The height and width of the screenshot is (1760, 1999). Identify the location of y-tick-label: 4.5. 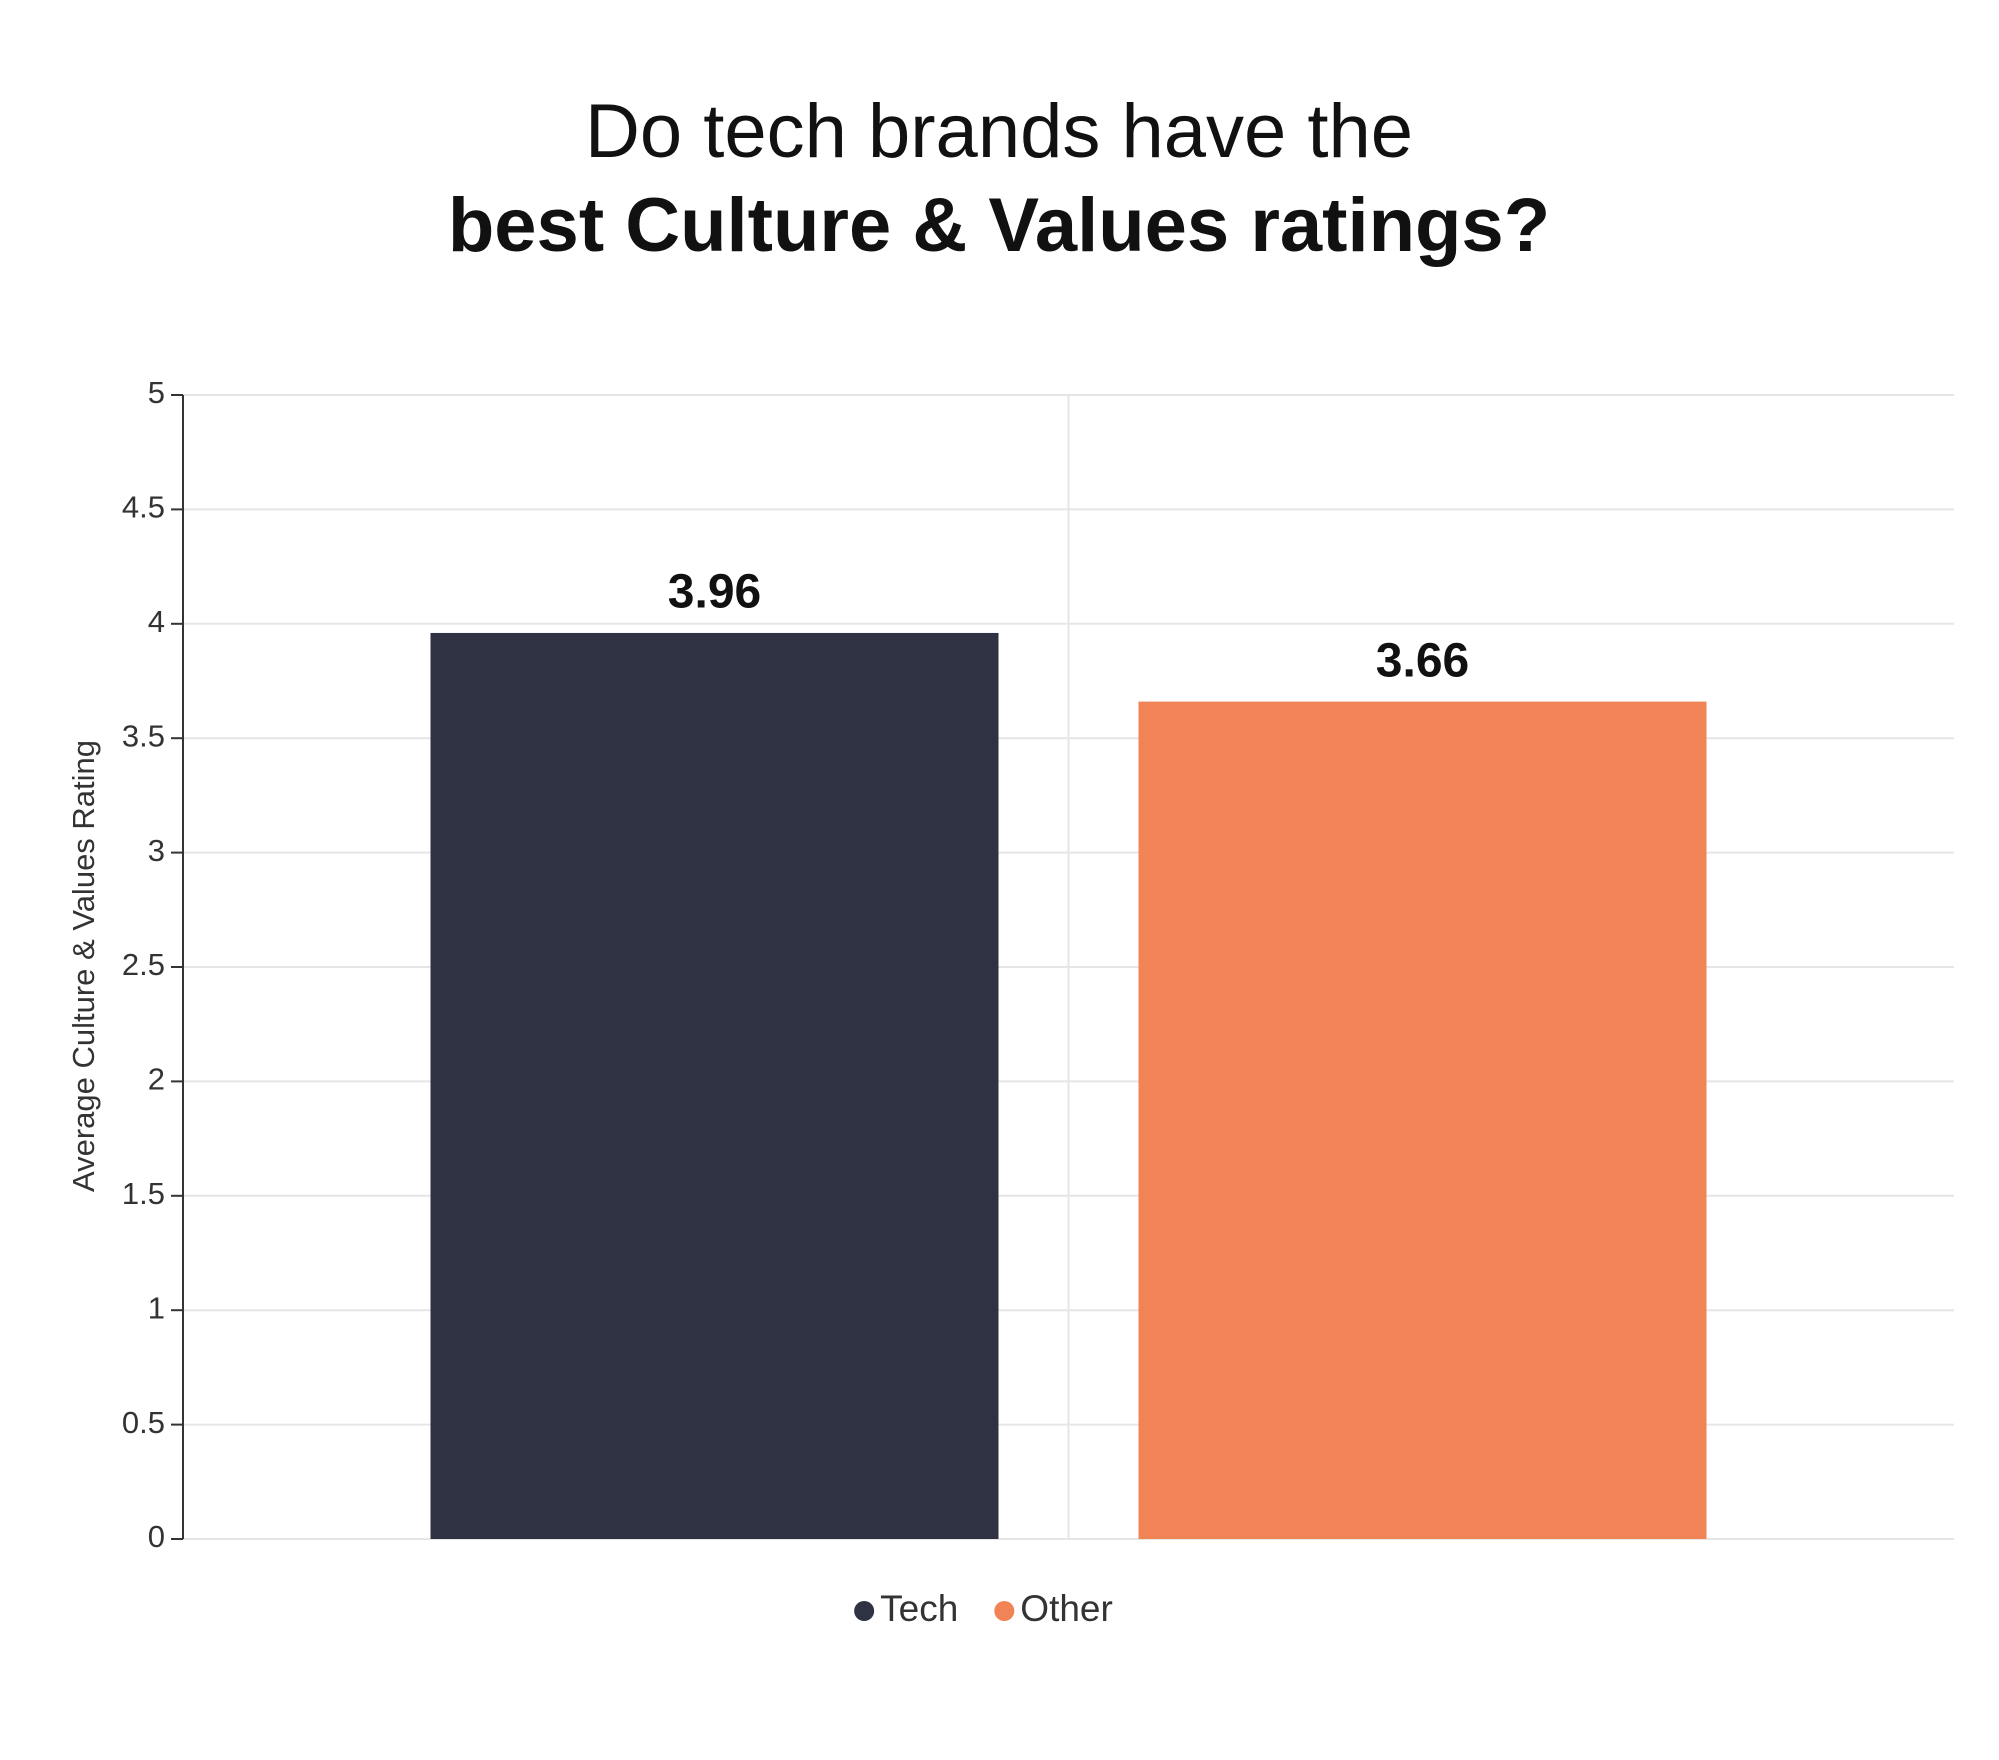
(143, 507).